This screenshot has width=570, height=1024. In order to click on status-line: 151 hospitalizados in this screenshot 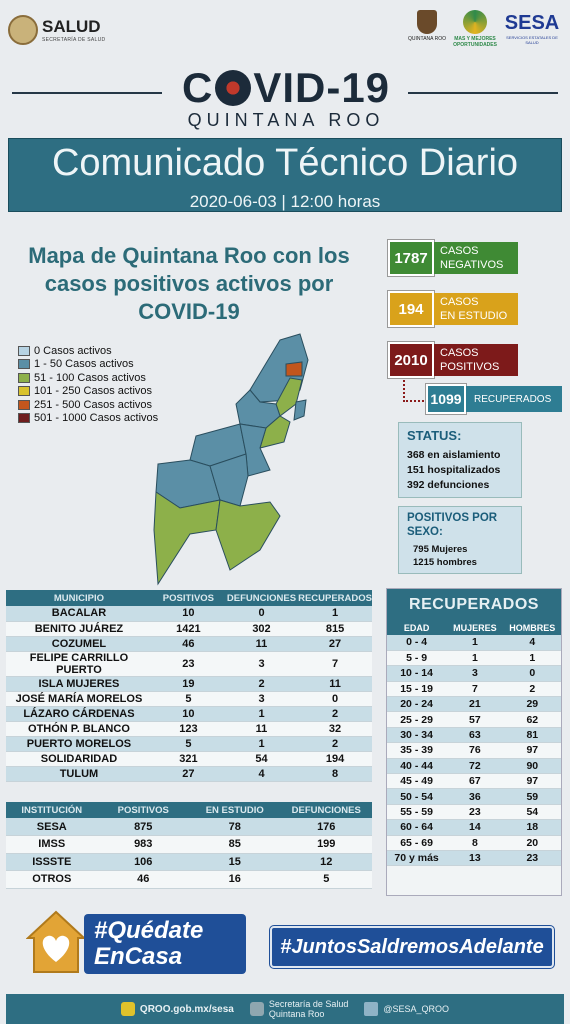, I will do `click(454, 470)`.